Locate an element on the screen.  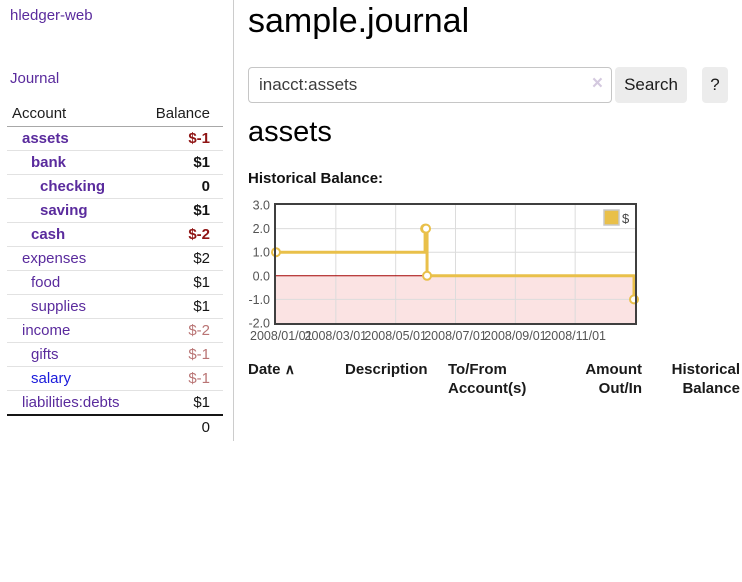
search-input-wrap: × is located at coordinates (430, 85).